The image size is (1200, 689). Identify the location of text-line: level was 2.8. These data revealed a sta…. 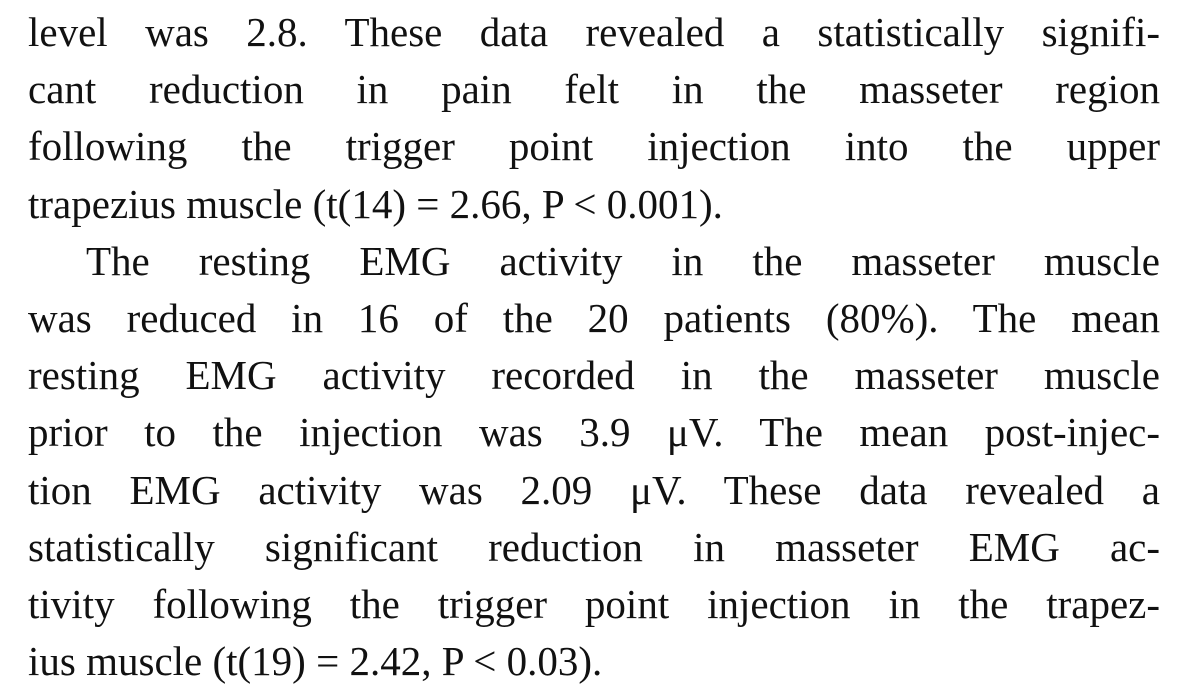
(594, 32).